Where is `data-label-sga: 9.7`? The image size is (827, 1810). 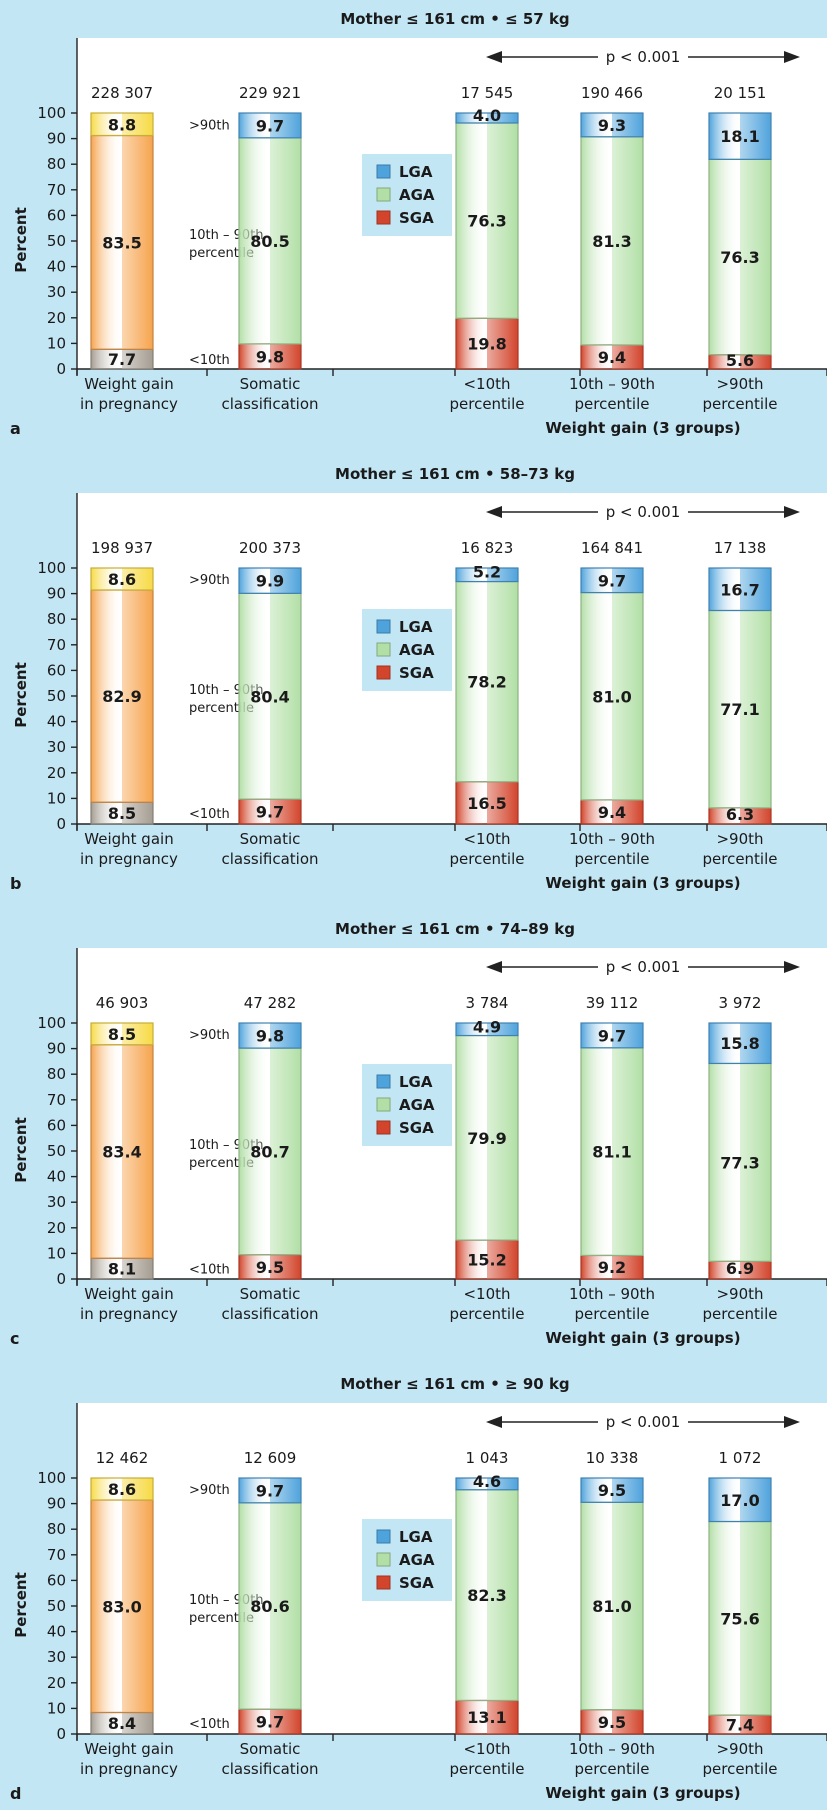 data-label-sga: 9.7 is located at coordinates (270, 1722).